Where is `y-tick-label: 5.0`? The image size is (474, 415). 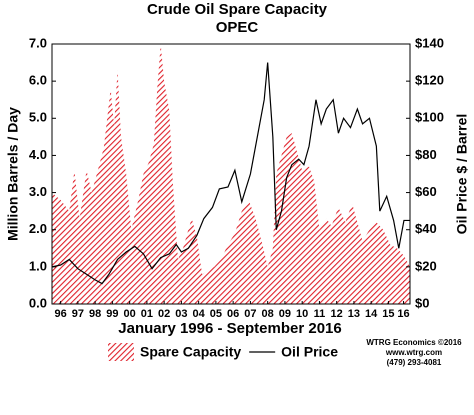 y-tick-label: 5.0 is located at coordinates (38, 117).